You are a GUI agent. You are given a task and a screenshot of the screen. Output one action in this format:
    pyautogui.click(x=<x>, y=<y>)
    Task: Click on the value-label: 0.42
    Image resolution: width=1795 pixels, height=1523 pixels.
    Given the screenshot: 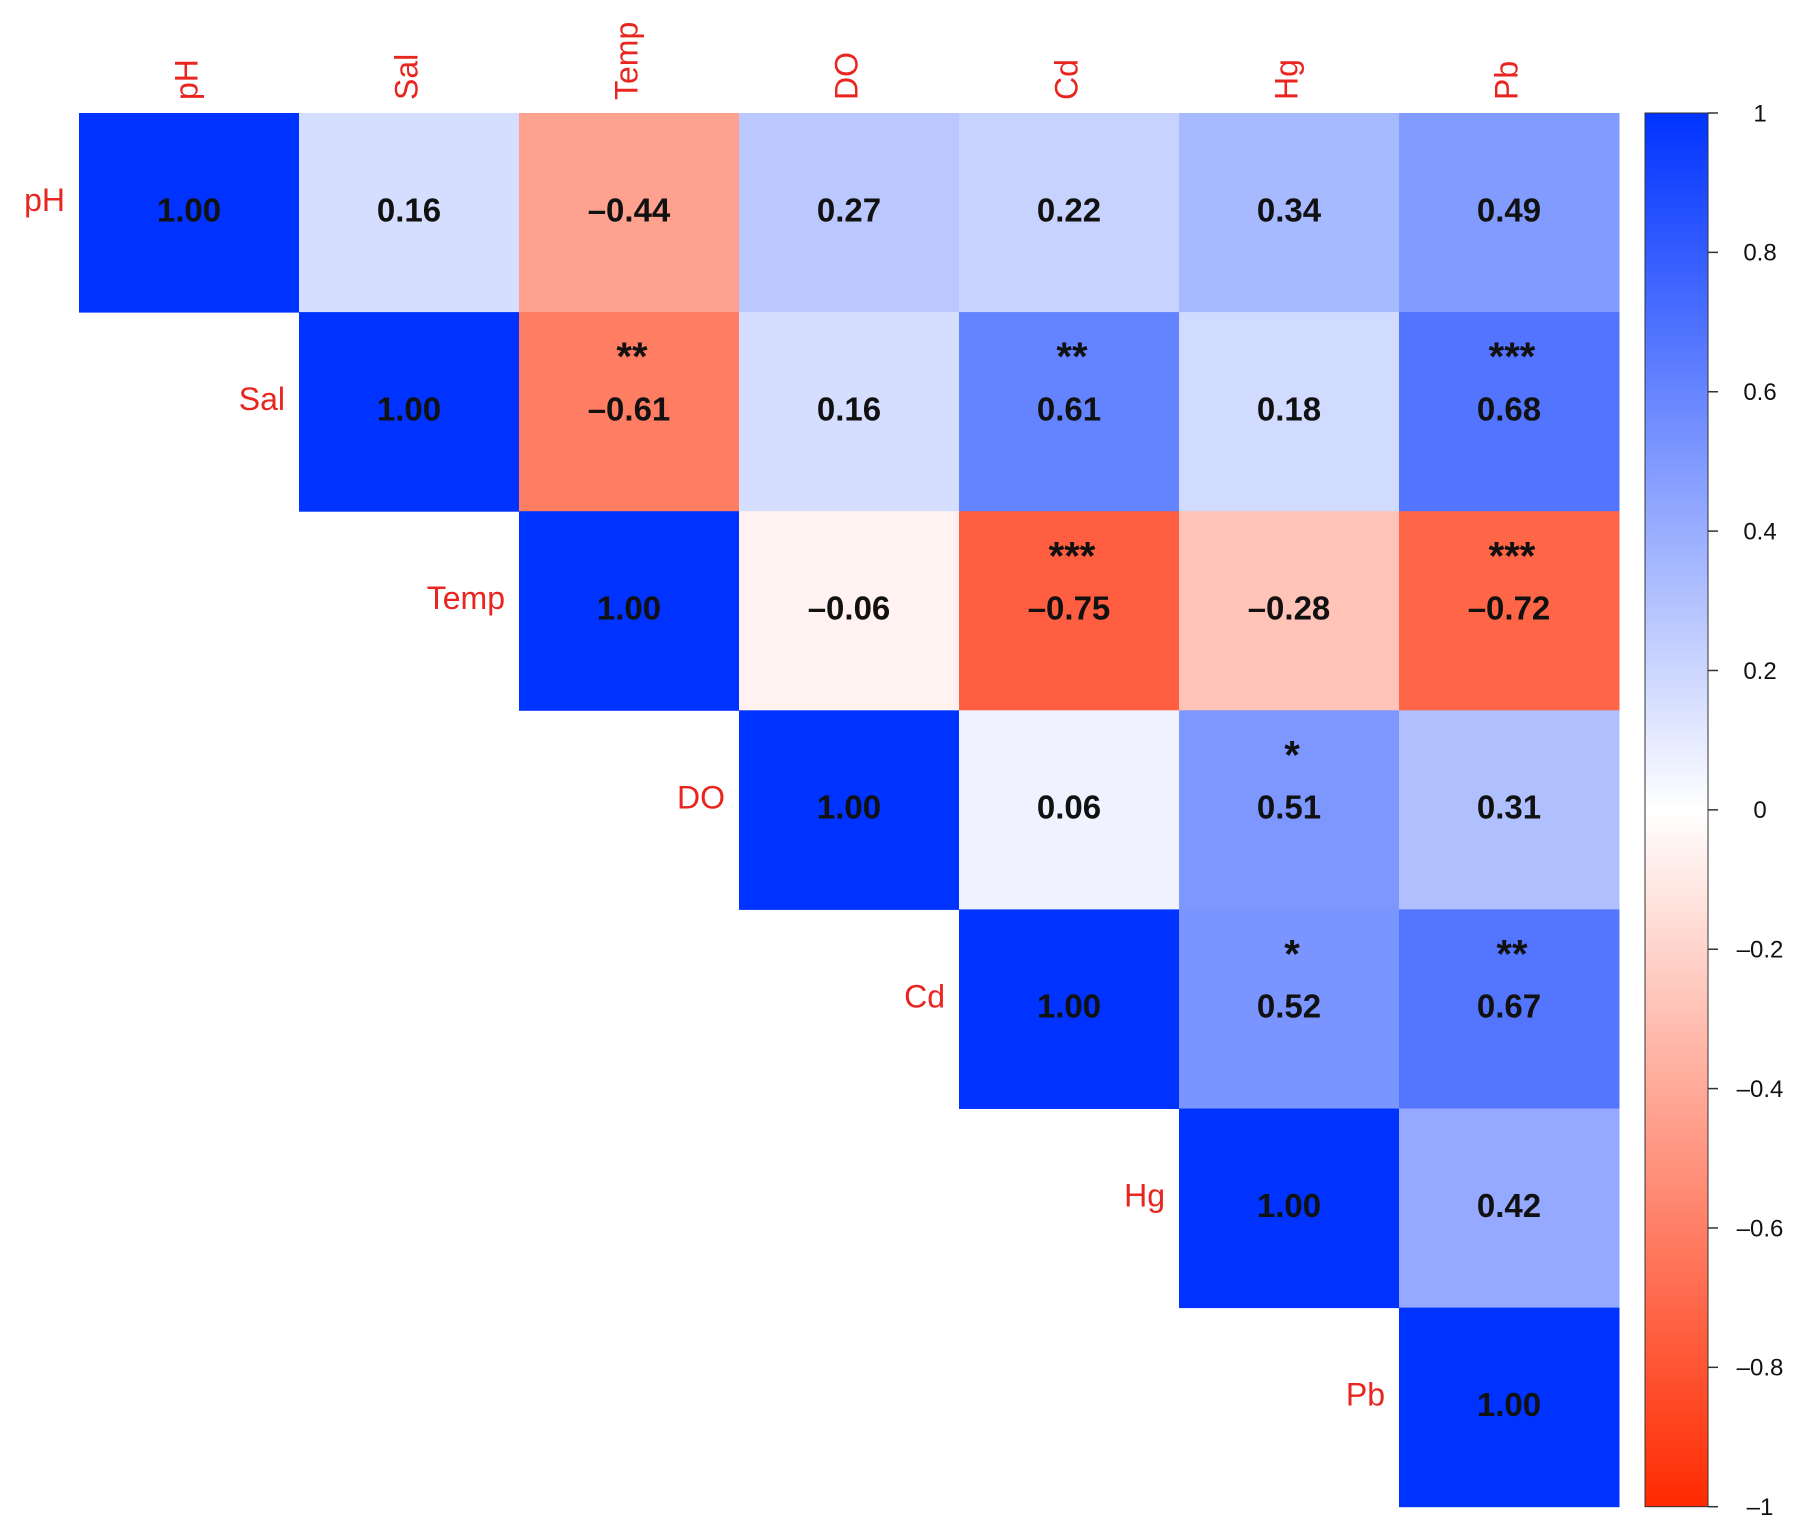 What is the action you would take?
    pyautogui.click(x=1509, y=1205)
    